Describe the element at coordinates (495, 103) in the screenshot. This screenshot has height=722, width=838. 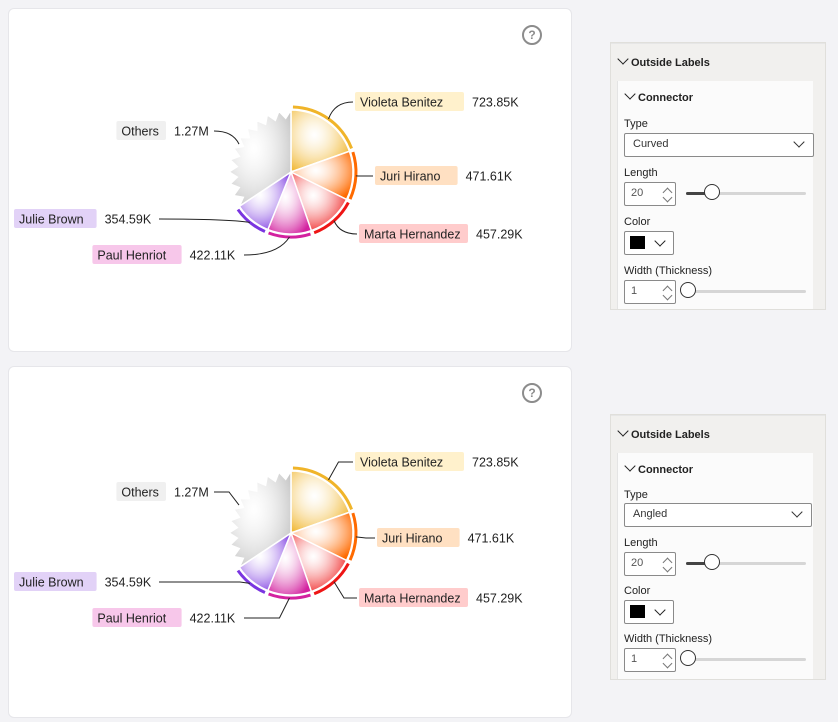
I see `slice-value: 723.85K` at that location.